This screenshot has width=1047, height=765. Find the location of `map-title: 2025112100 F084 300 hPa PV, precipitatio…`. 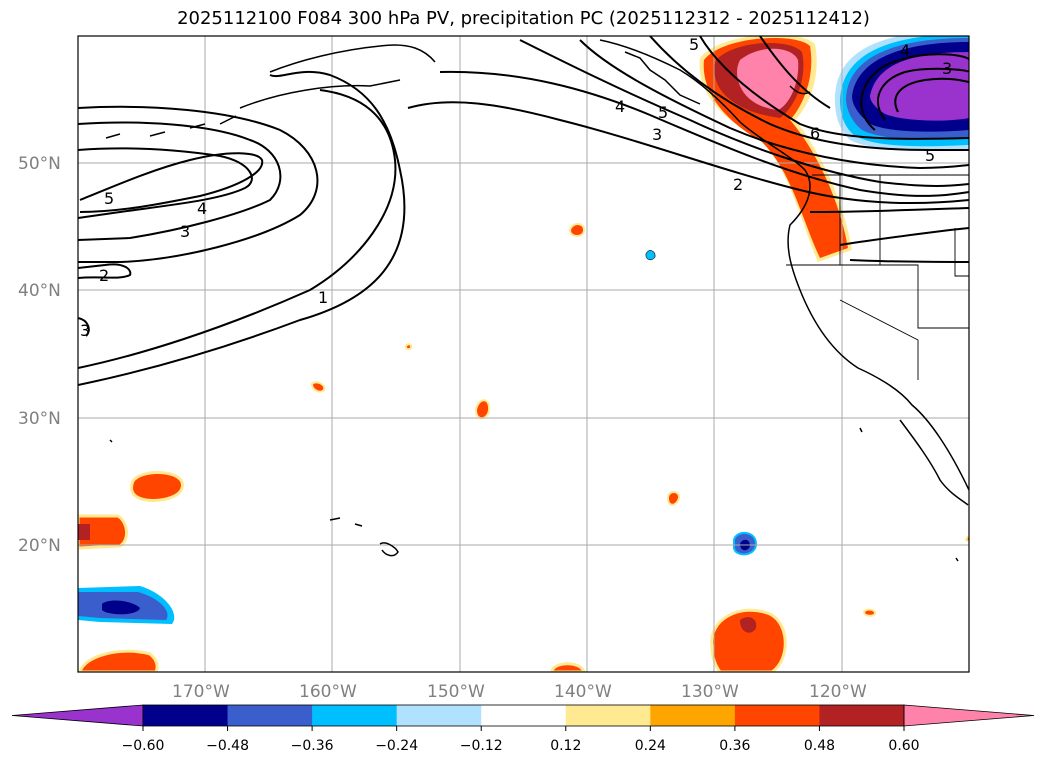

map-title: 2025112100 F084 300 hPa PV, precipitatio… is located at coordinates (523, 18).